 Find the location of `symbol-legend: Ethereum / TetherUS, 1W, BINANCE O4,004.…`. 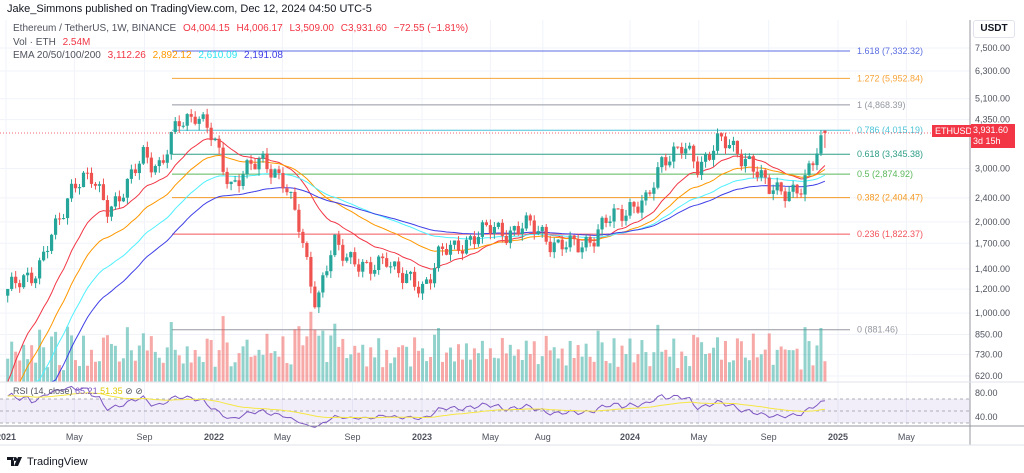

symbol-legend: Ethereum / TetherUS, 1W, BINANCE O4,004.… is located at coordinates (242, 28).